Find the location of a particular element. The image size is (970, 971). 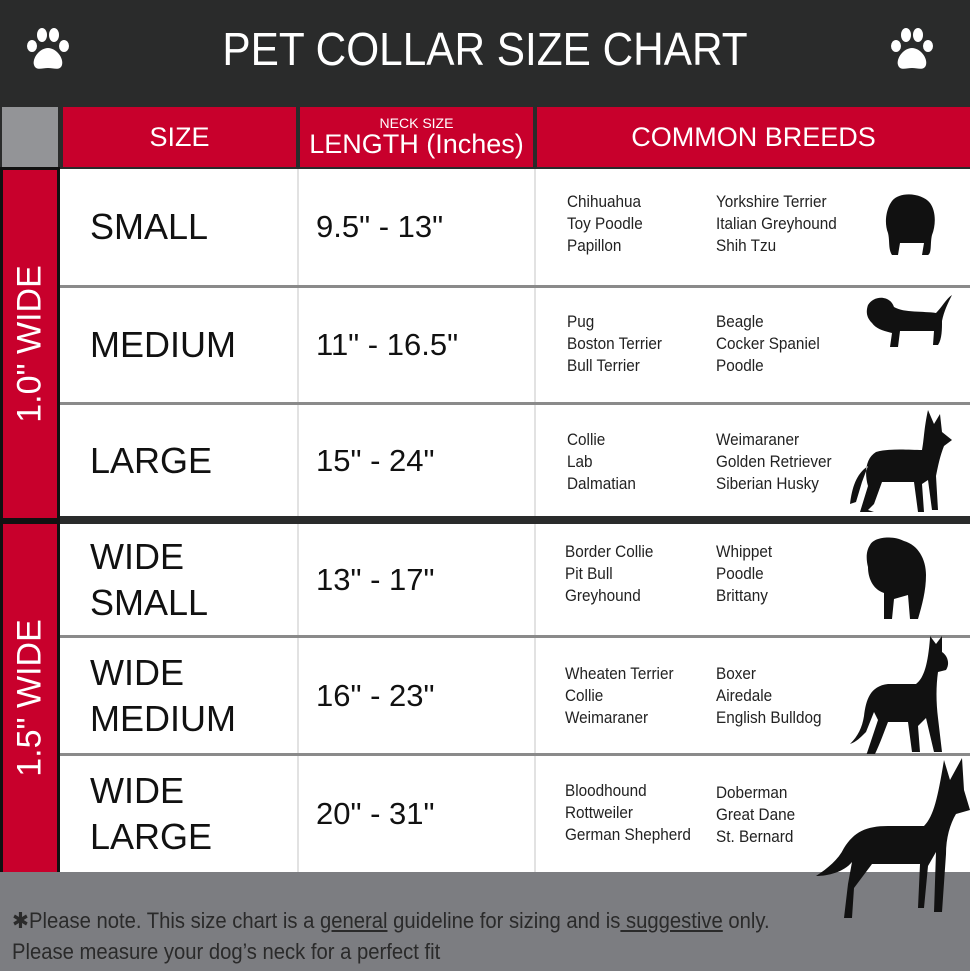

breeds-list: Beagle Cocker Spaniel Poodle is located at coordinates (768, 343).